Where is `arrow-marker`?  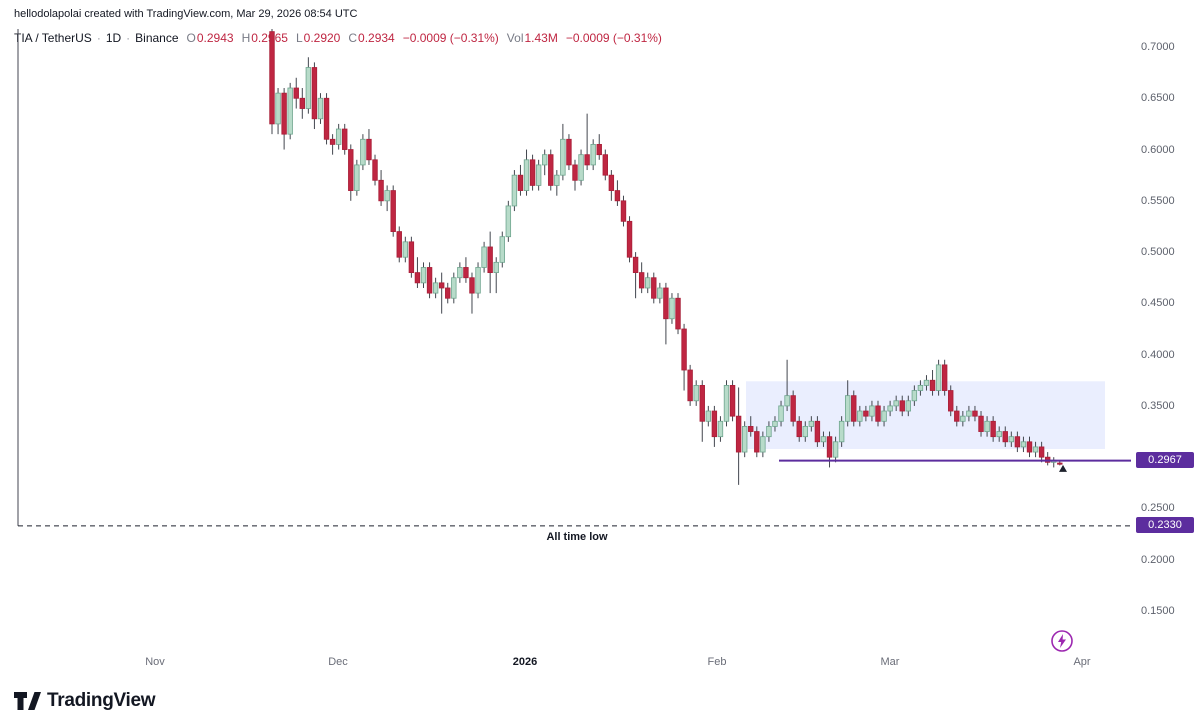 arrow-marker is located at coordinates (1063, 468).